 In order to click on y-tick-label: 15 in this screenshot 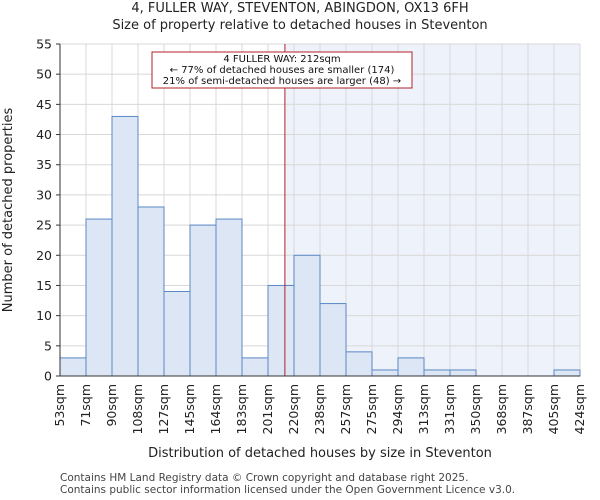, I will do `click(44, 285)`.